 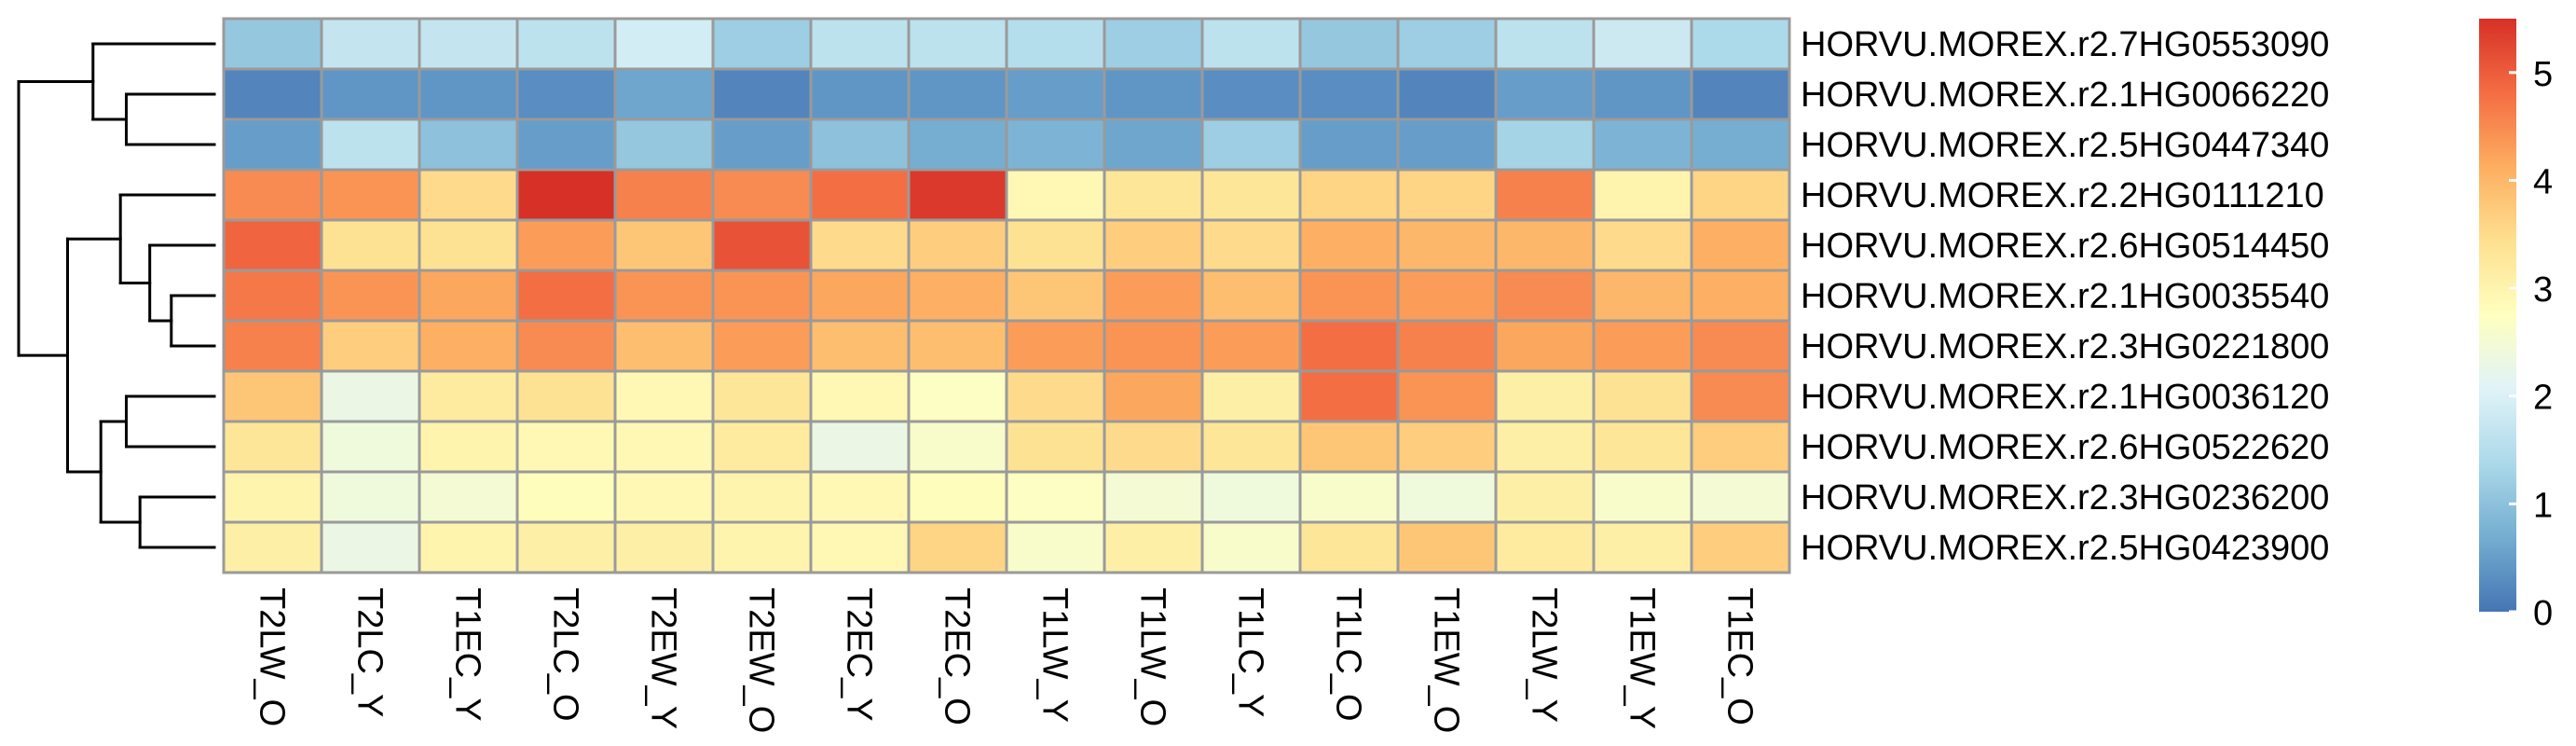 What do you see at coordinates (2065, 346) in the screenshot?
I see `row-label: HORVU.MOREX.r2.3HG0221800` at bounding box center [2065, 346].